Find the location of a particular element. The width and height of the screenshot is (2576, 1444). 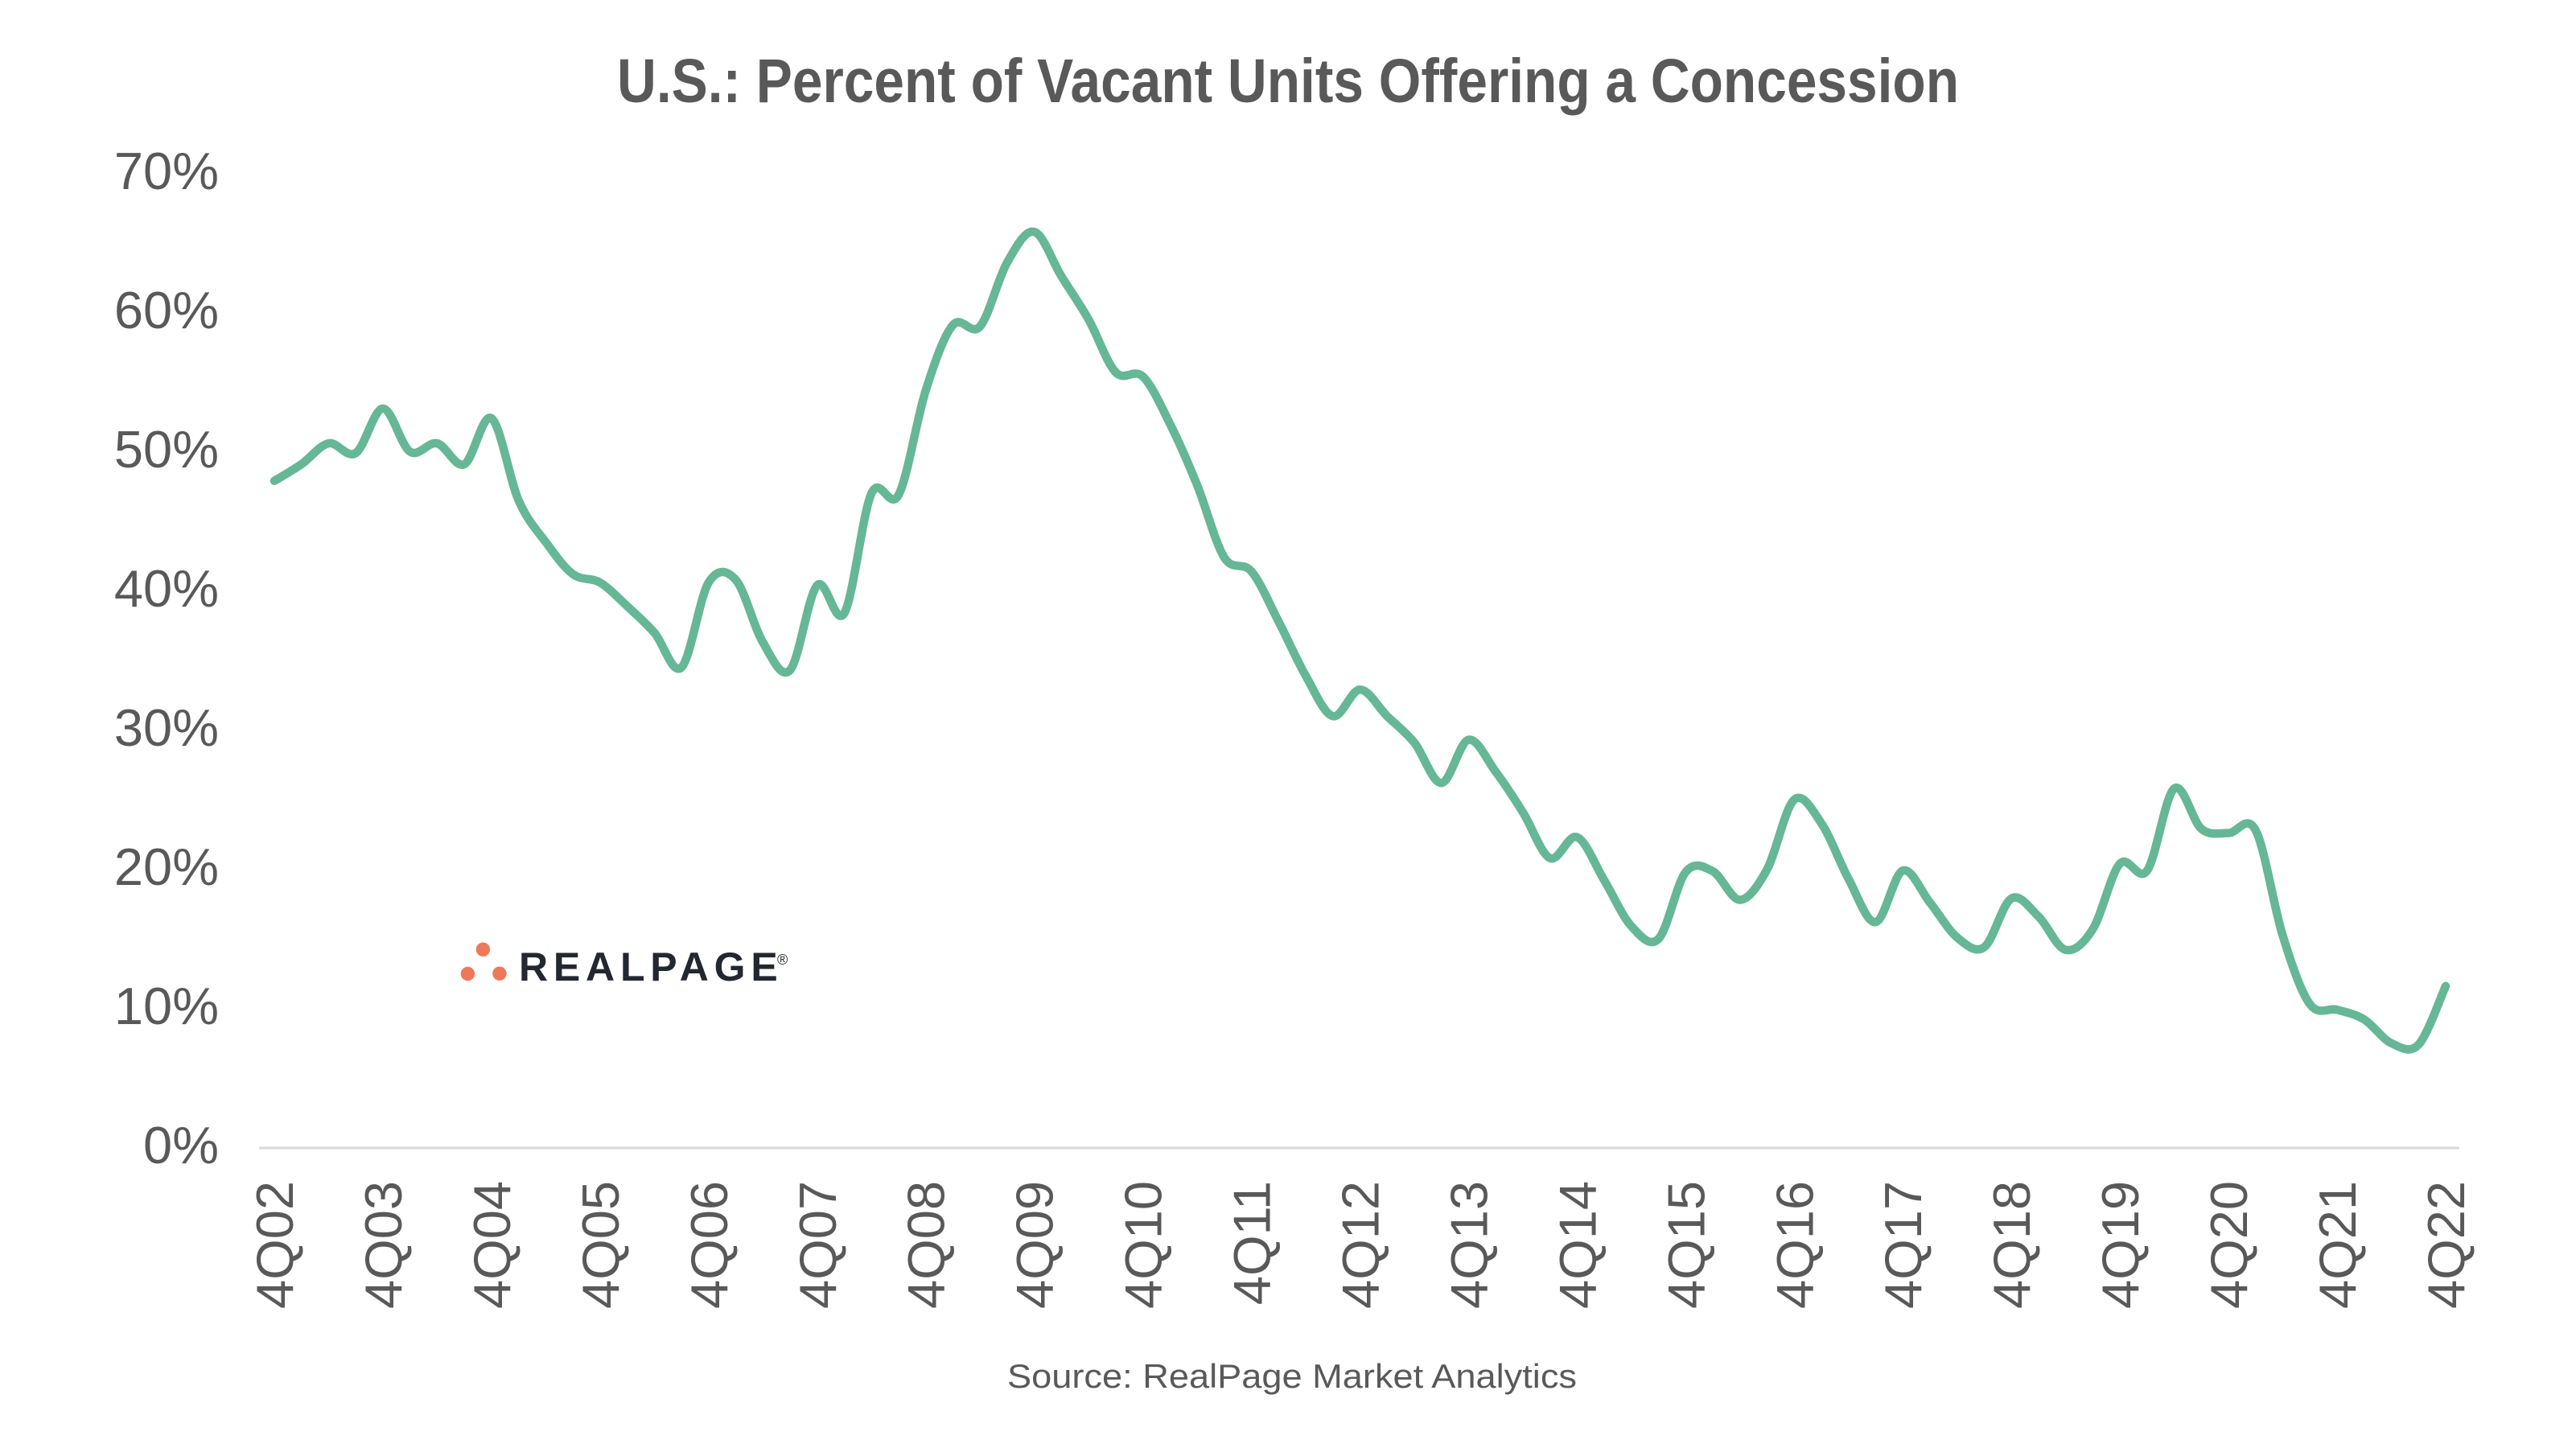

svg-text: 4Q20 is located at coordinates (2228, 1245).